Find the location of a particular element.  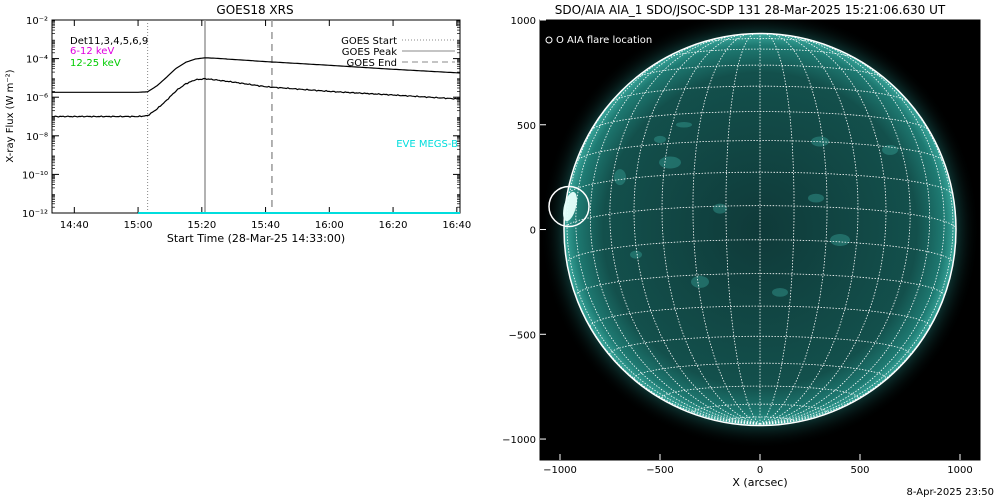

legend-12-25kev-label: 12-25 keV is located at coordinates (95, 63).